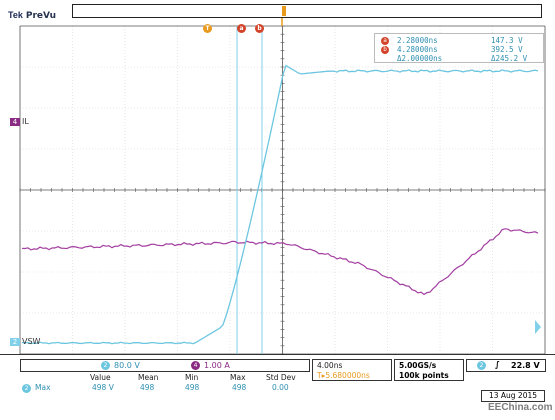 This screenshot has height=420, width=555. What do you see at coordinates (513, 396) in the screenshot?
I see `date-display: 13 Aug 2015` at bounding box center [513, 396].